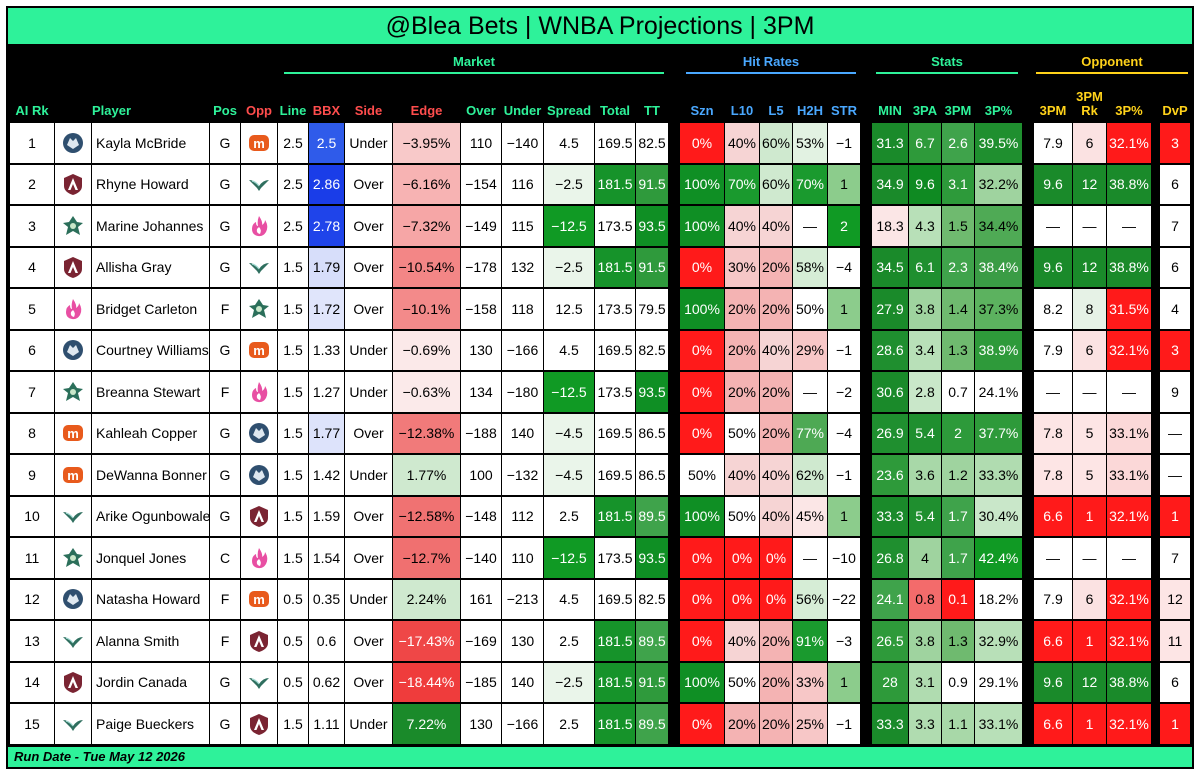  Describe the element at coordinates (890, 110) in the screenshot. I see `col-header-min: MIN` at that location.